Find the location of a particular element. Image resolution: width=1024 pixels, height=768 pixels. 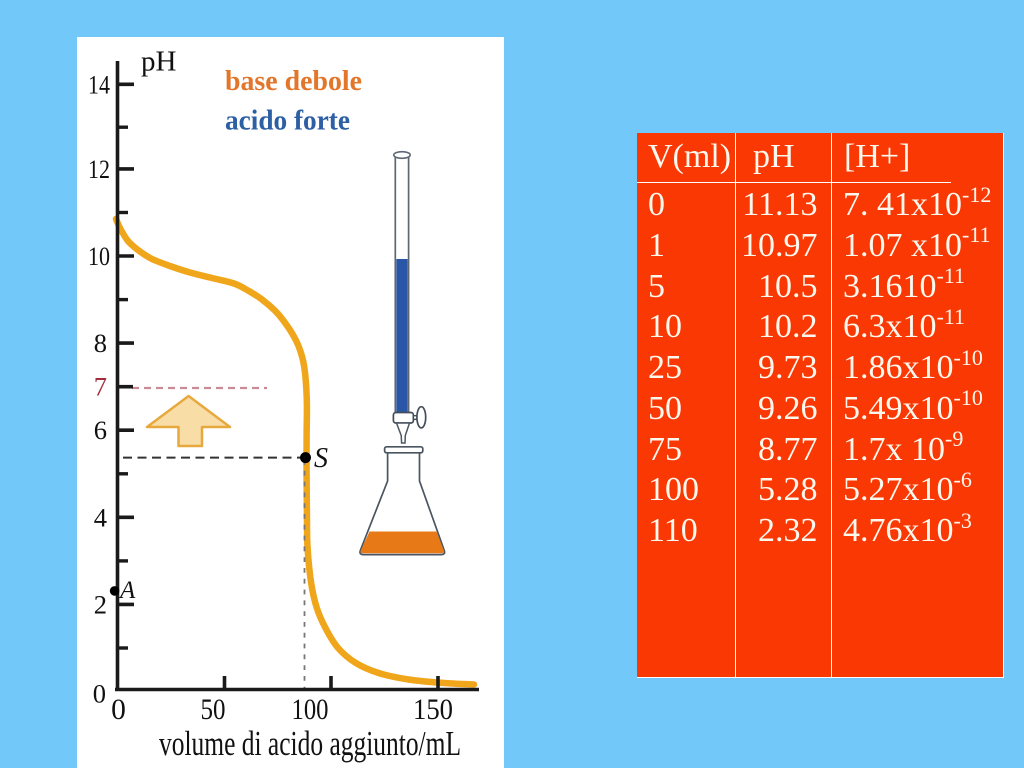

svg-text: 6 is located at coordinates (100, 430).